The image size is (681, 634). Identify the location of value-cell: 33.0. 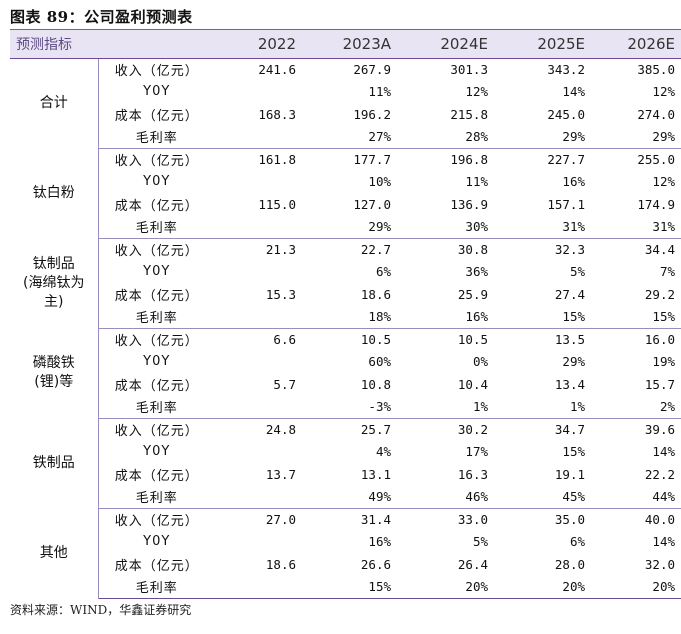
(472, 519).